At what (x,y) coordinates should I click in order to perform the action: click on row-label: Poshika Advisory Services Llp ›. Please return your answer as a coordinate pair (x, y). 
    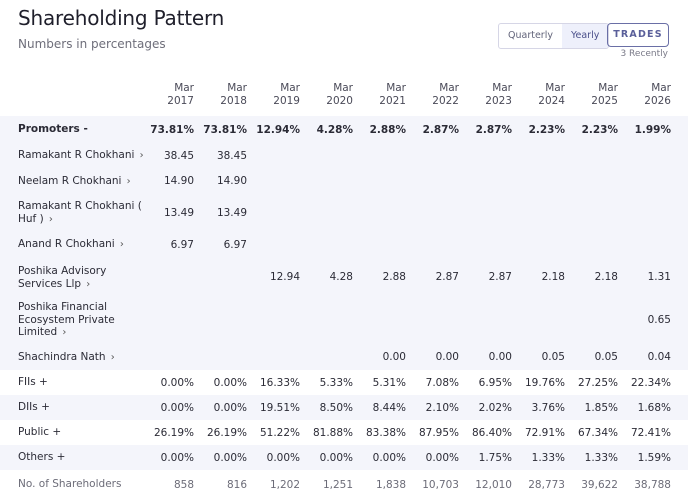
    Looking at the image, I should click on (62, 278).